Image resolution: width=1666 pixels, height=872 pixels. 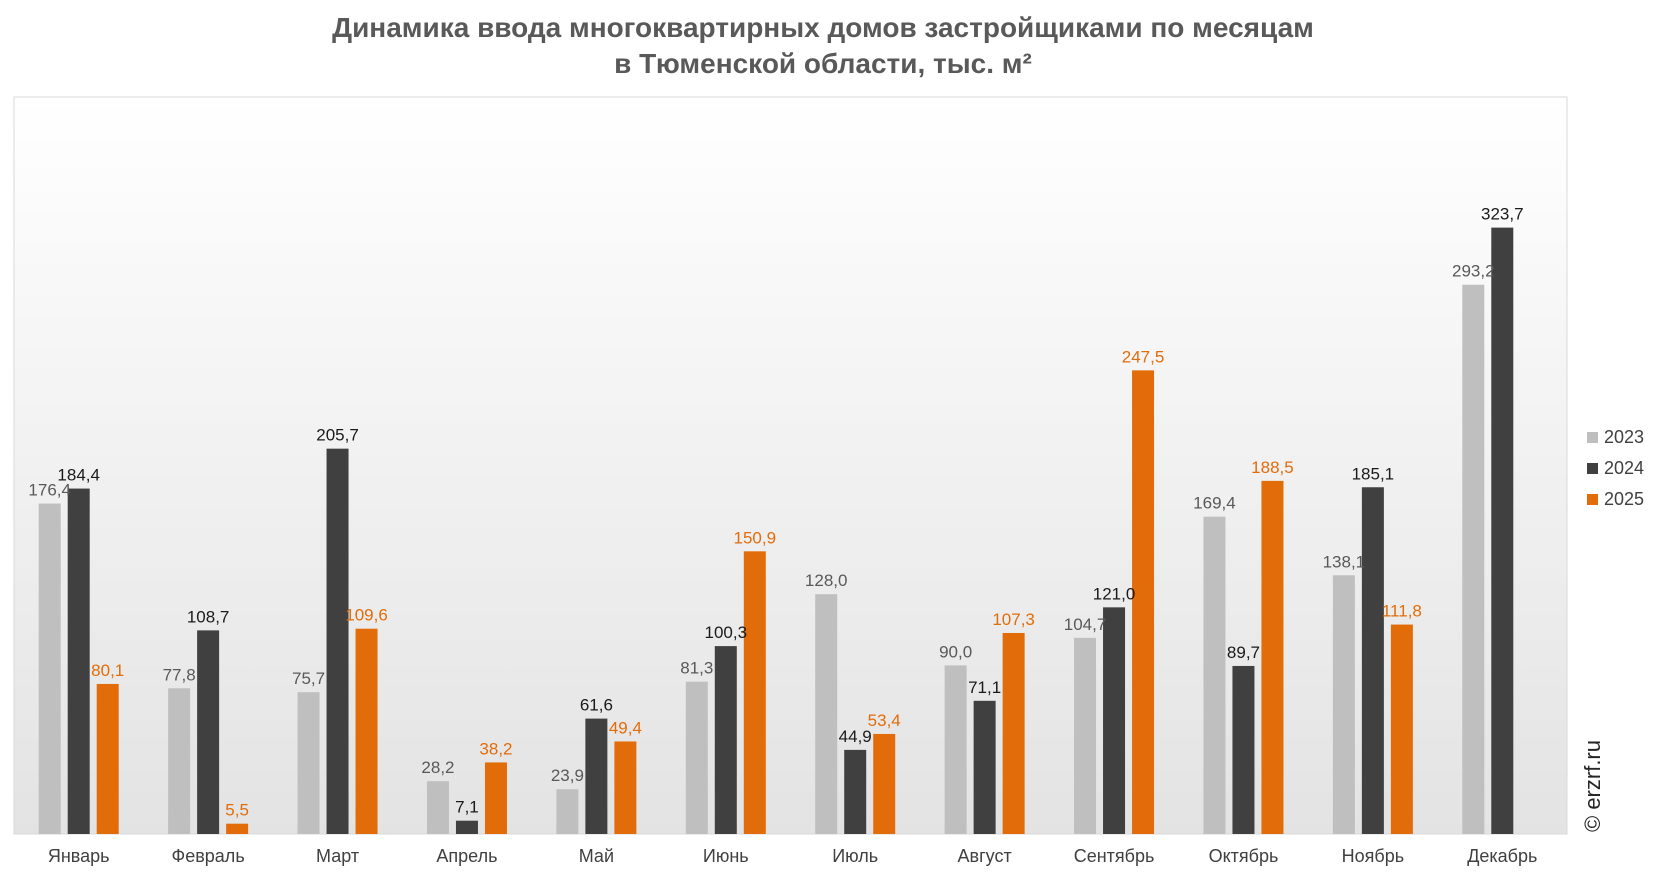 I want to click on data-label-2024: 100,3, so click(x=726, y=632).